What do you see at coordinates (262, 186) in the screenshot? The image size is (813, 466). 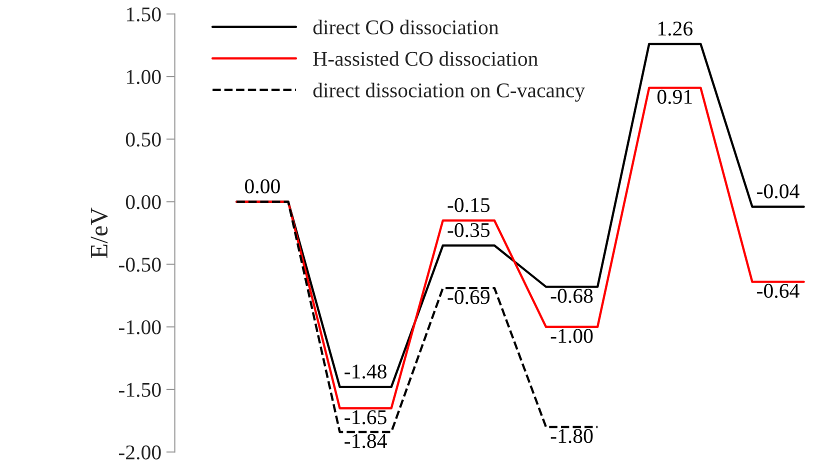 I see `data-label: 0.00` at bounding box center [262, 186].